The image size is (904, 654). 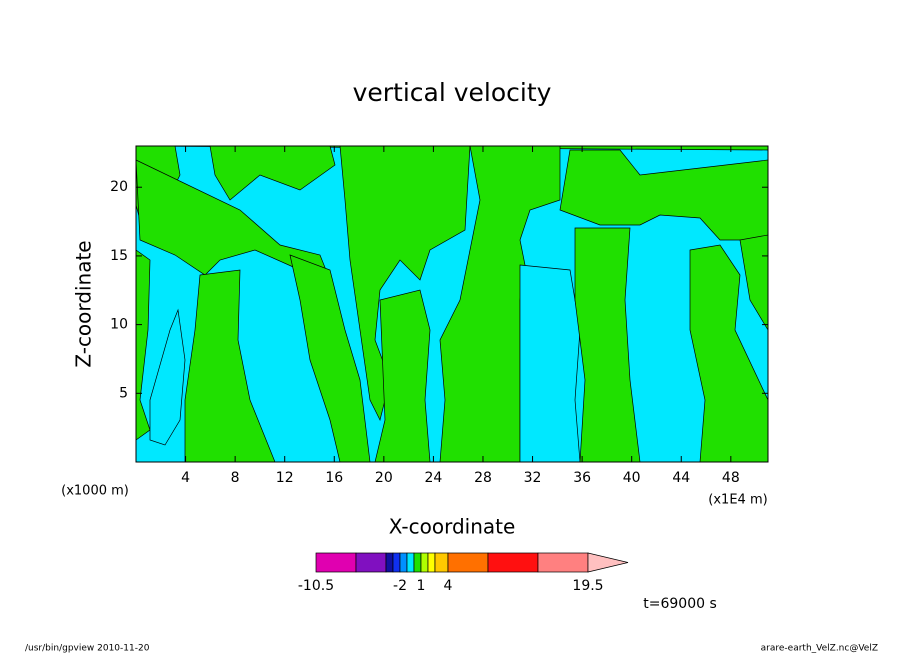 What do you see at coordinates (421, 586) in the screenshot?
I see `colorbar-tick-label: 1` at bounding box center [421, 586].